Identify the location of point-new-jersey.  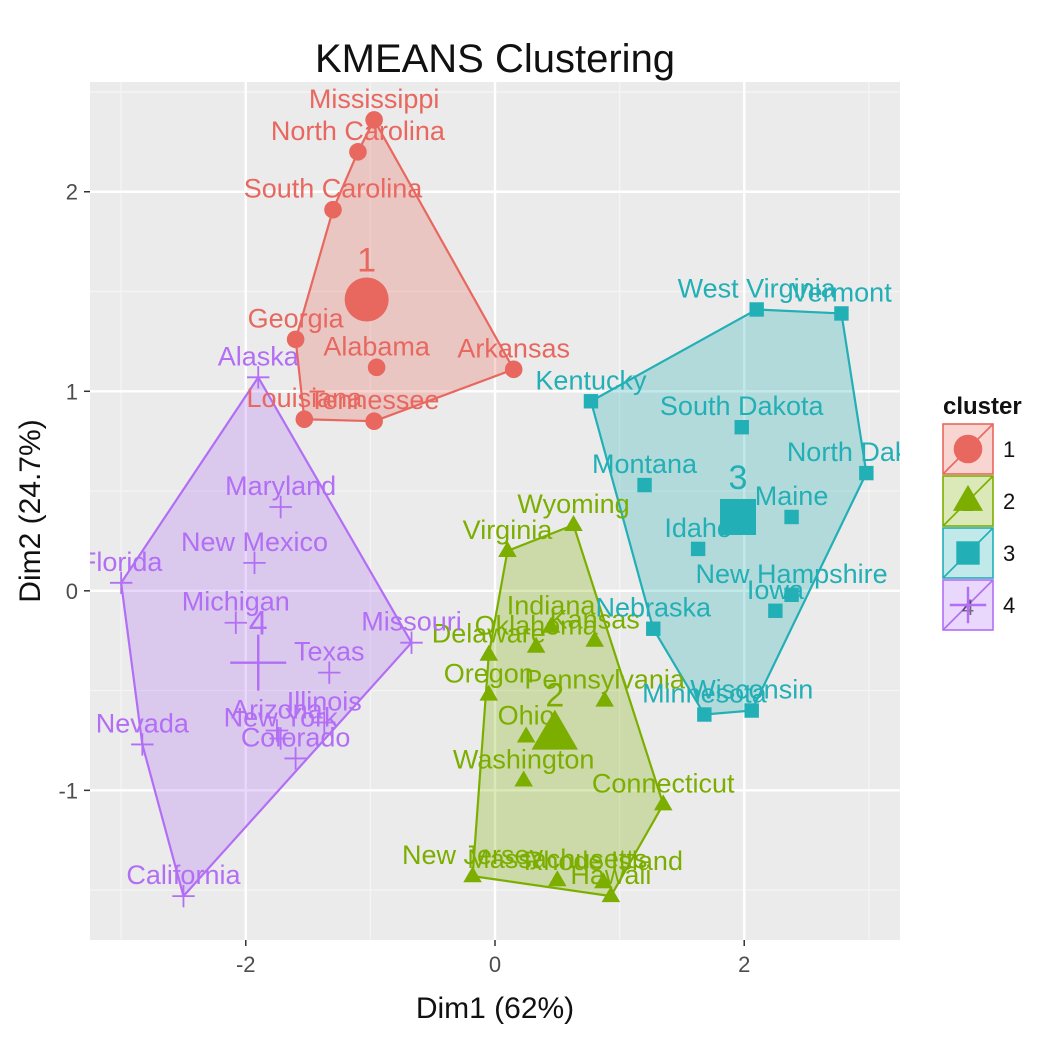
(472, 874).